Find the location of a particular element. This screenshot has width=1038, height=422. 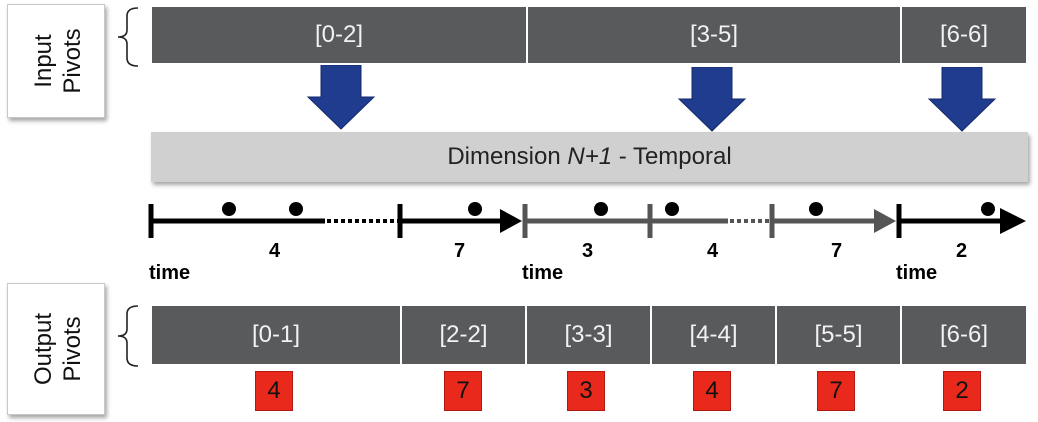

output-pivot-2-label: [3-3] is located at coordinates (588, 334).